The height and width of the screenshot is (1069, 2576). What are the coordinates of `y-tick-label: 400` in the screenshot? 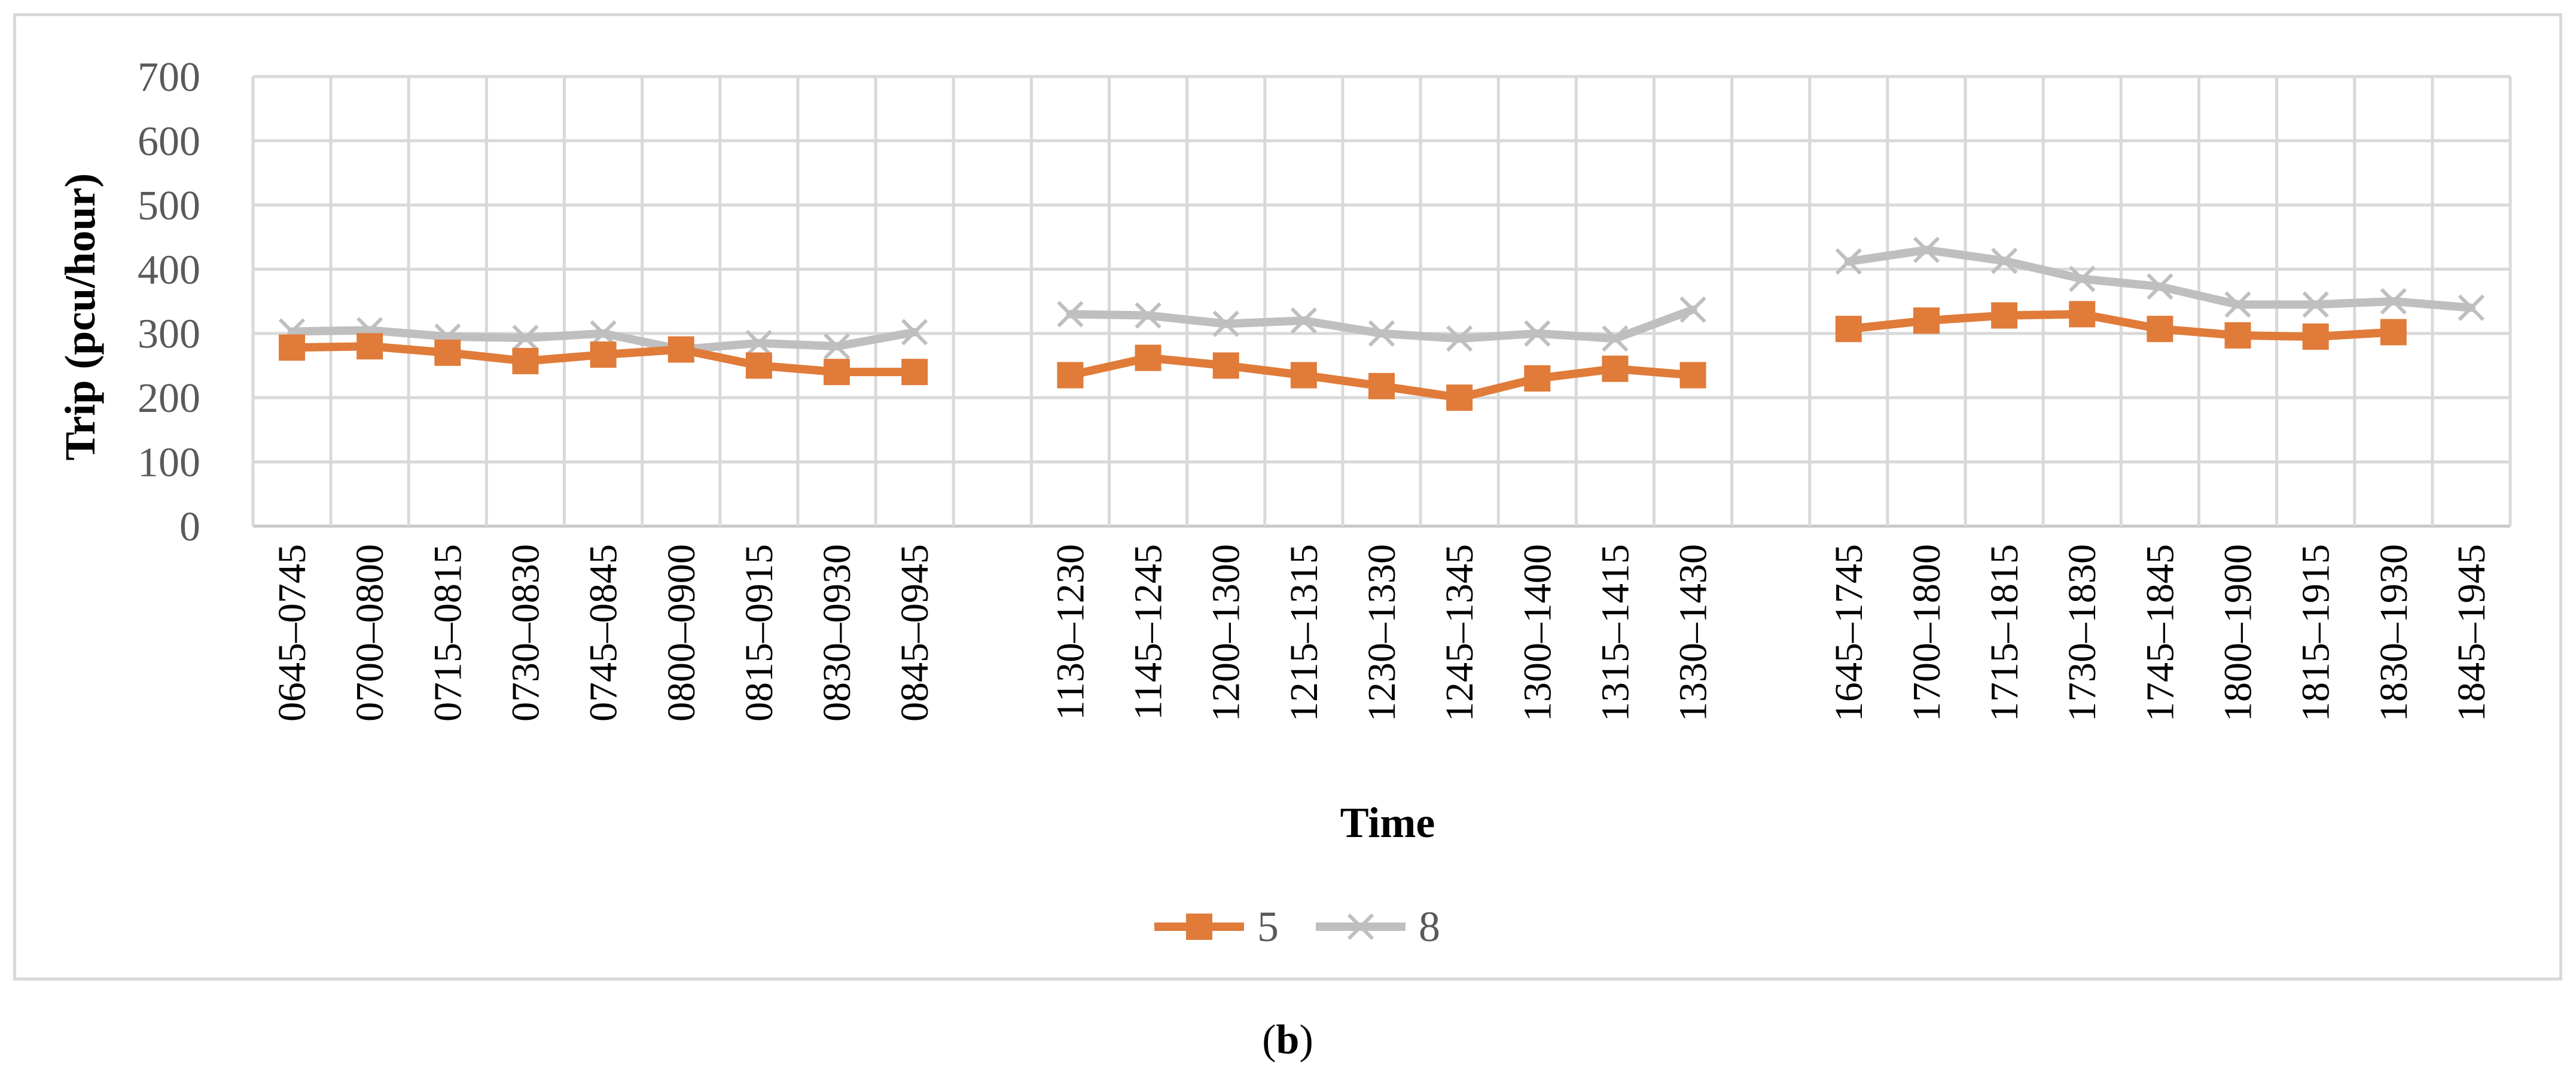 It's located at (169, 270).